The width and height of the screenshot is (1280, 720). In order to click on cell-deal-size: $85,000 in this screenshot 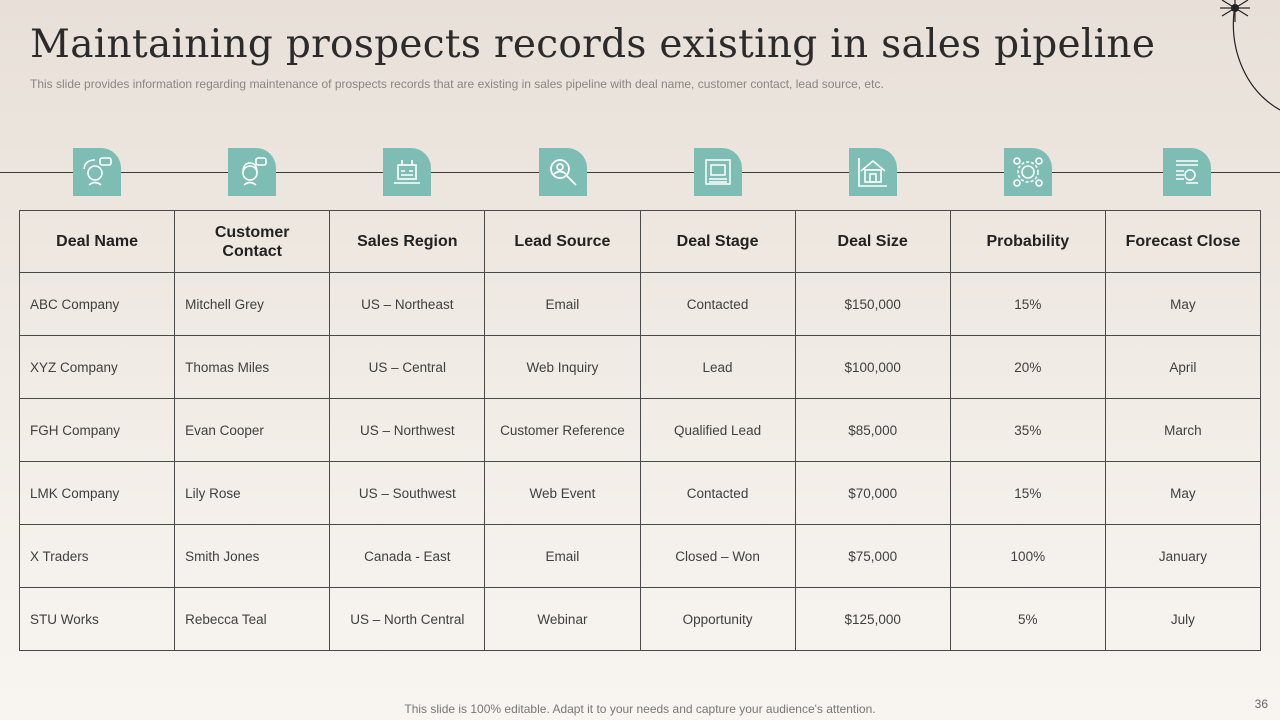, I will do `click(872, 430)`.